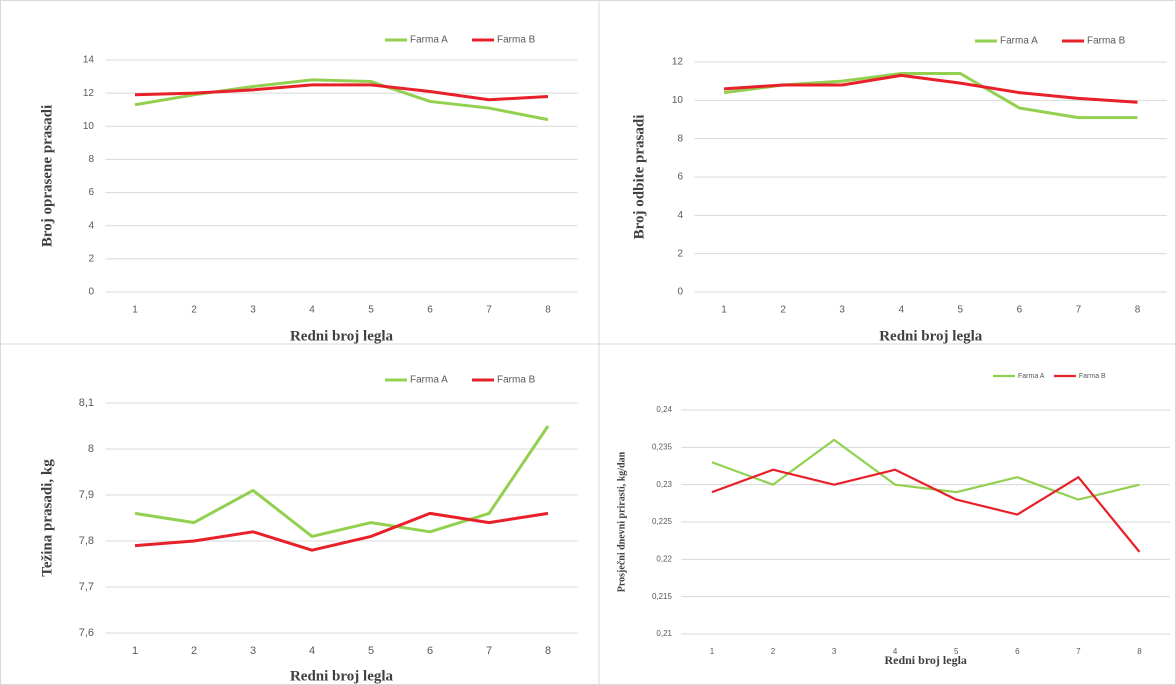 The image size is (1176, 685). What do you see at coordinates (86, 495) in the screenshot?
I see `y-tick-label: 7,9` at bounding box center [86, 495].